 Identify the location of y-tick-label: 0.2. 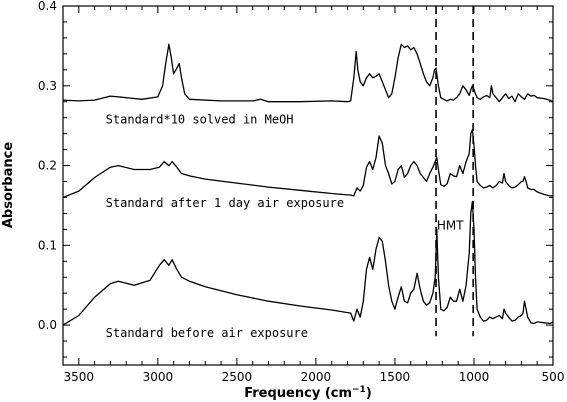
(47, 166).